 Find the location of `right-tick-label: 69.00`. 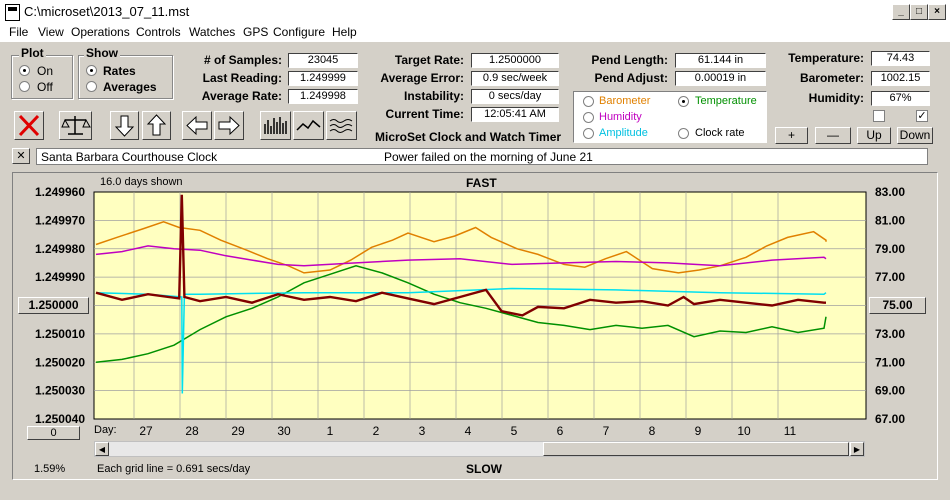

right-tick-label: 69.00 is located at coordinates (890, 391).